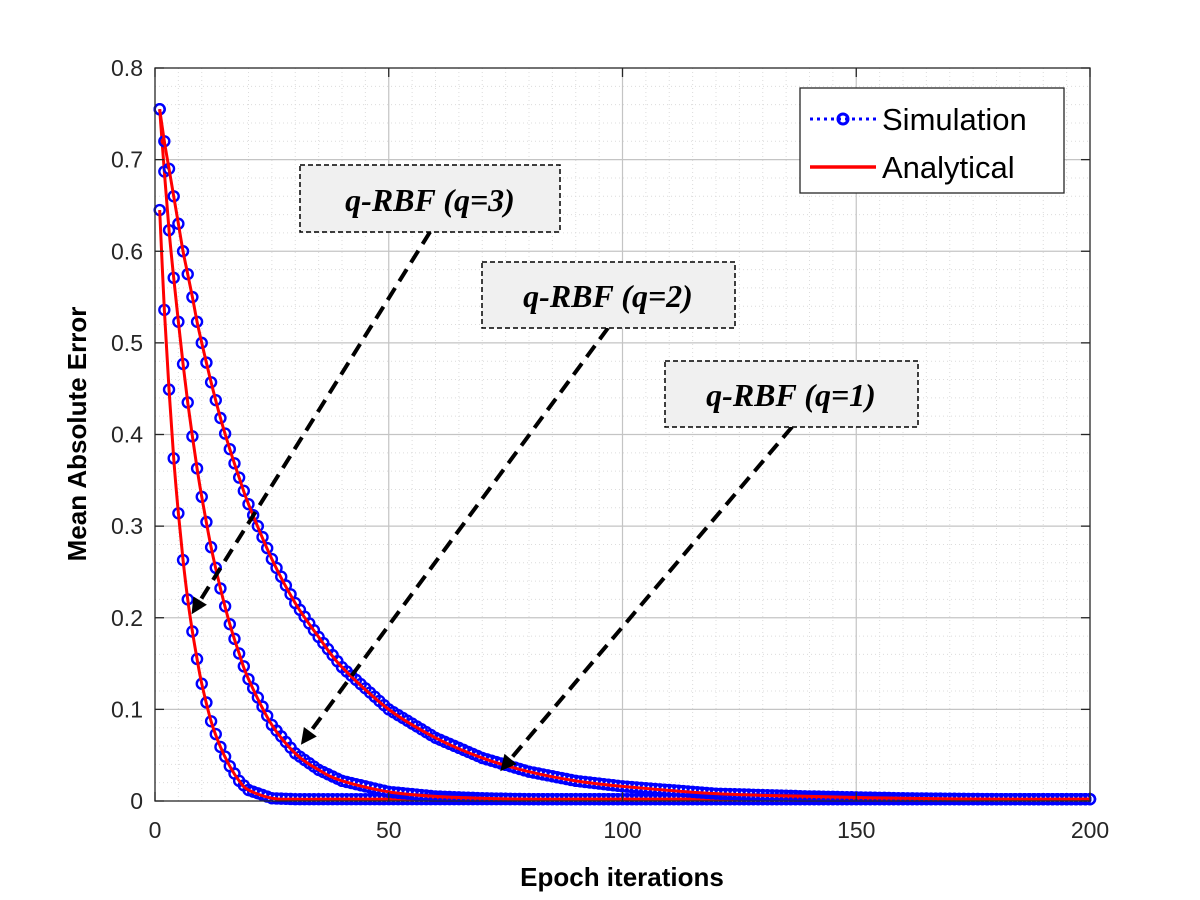  I want to click on arrow-q3-head, so click(199, 605).